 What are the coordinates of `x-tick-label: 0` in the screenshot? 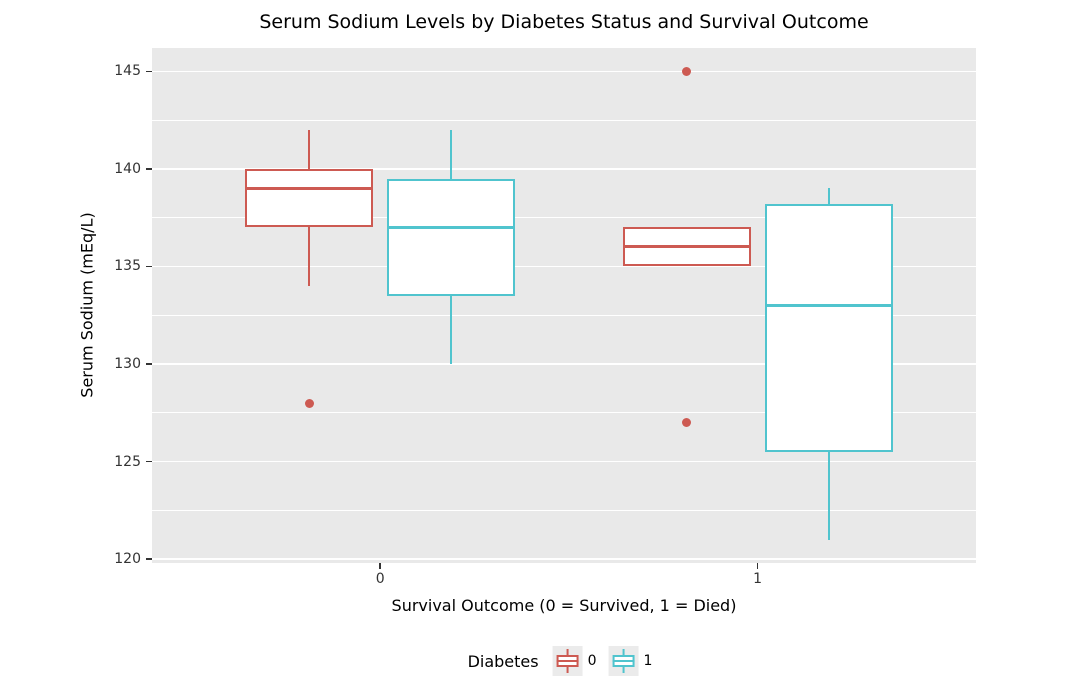 It's located at (380, 579).